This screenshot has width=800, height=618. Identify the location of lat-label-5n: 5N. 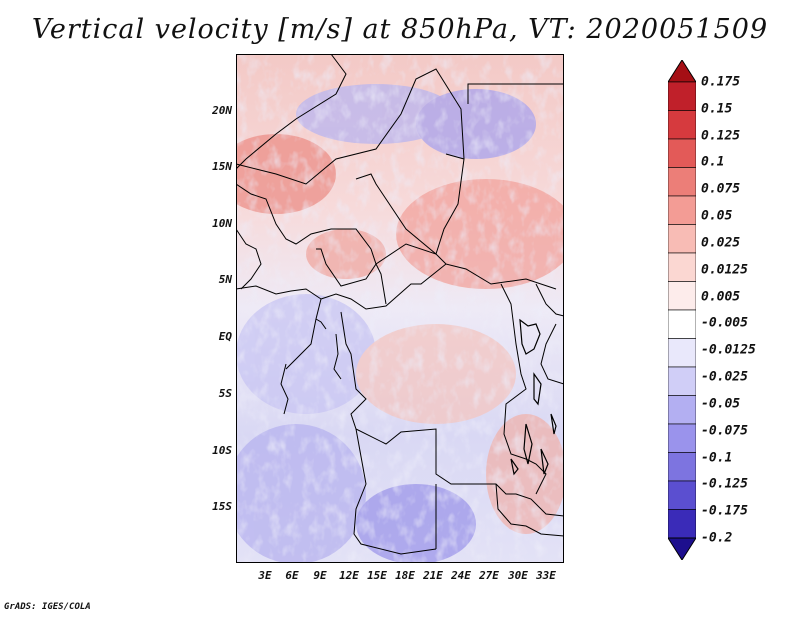
(225, 279).